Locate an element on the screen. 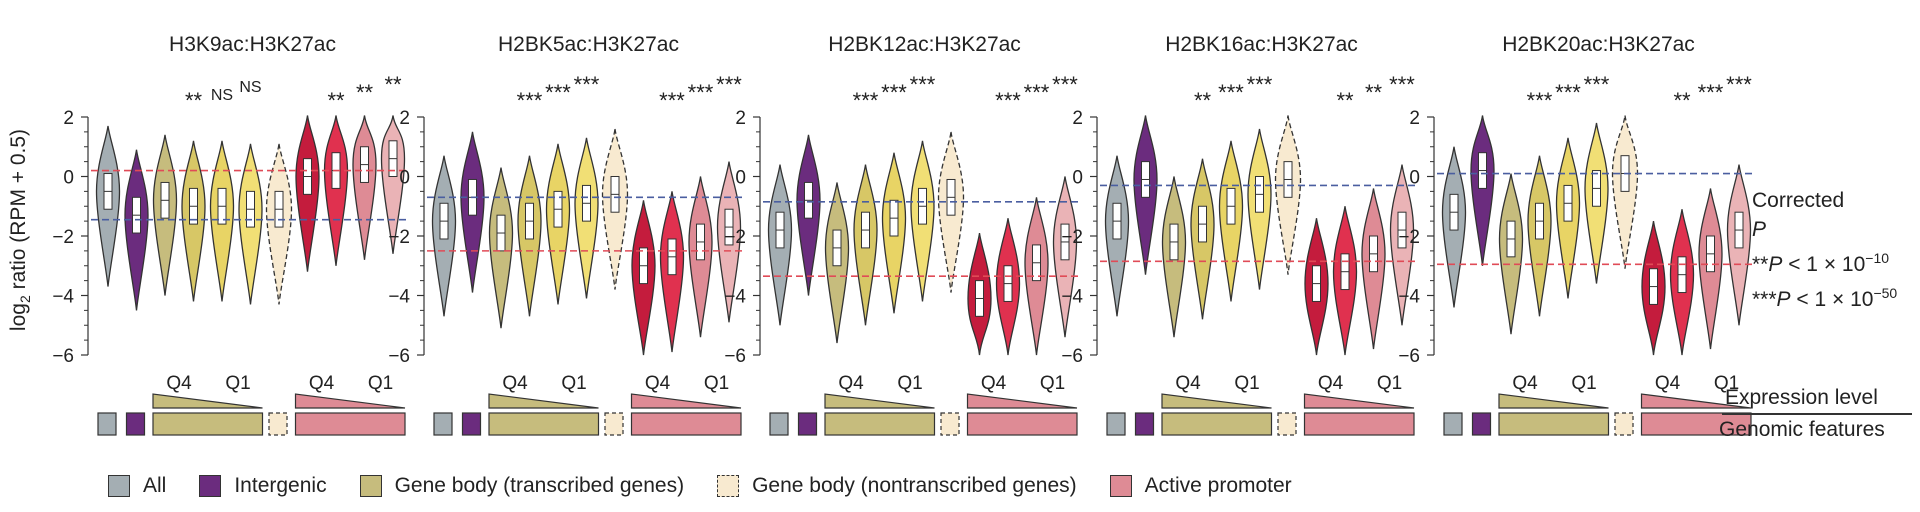  significance-mark: NS is located at coordinates (222, 95).